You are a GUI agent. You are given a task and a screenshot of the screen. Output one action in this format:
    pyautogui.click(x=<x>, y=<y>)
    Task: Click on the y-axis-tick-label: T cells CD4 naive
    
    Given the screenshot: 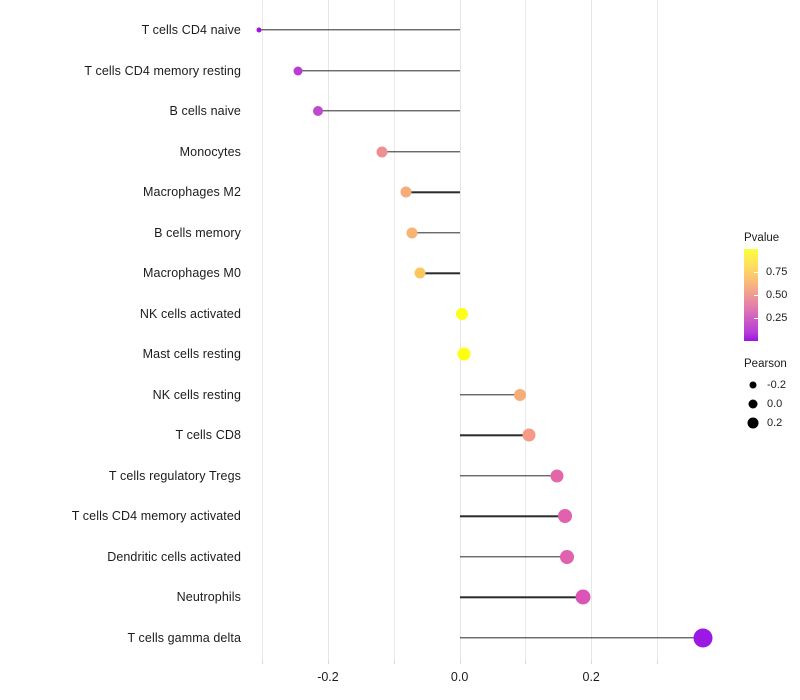 What is the action you would take?
    pyautogui.click(x=191, y=30)
    